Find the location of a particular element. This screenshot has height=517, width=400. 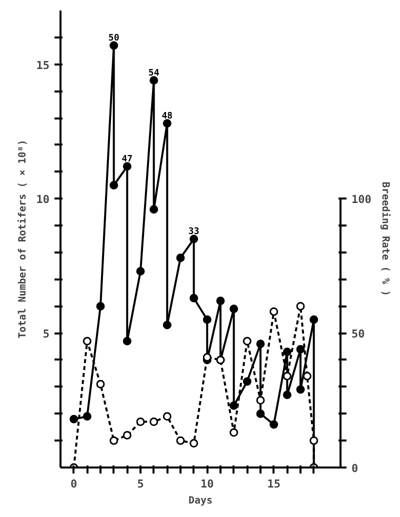

y-axis-title: Total Number of Rotifers ( × 10⁸) is located at coordinates (22, 239).